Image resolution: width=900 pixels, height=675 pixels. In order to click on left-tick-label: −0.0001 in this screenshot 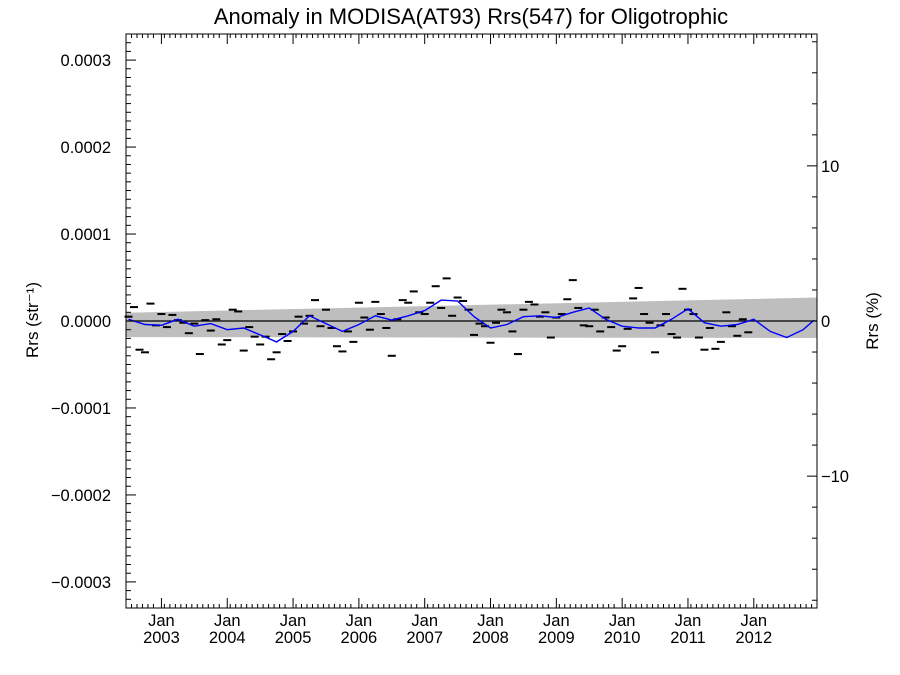, I will do `click(81, 409)`.